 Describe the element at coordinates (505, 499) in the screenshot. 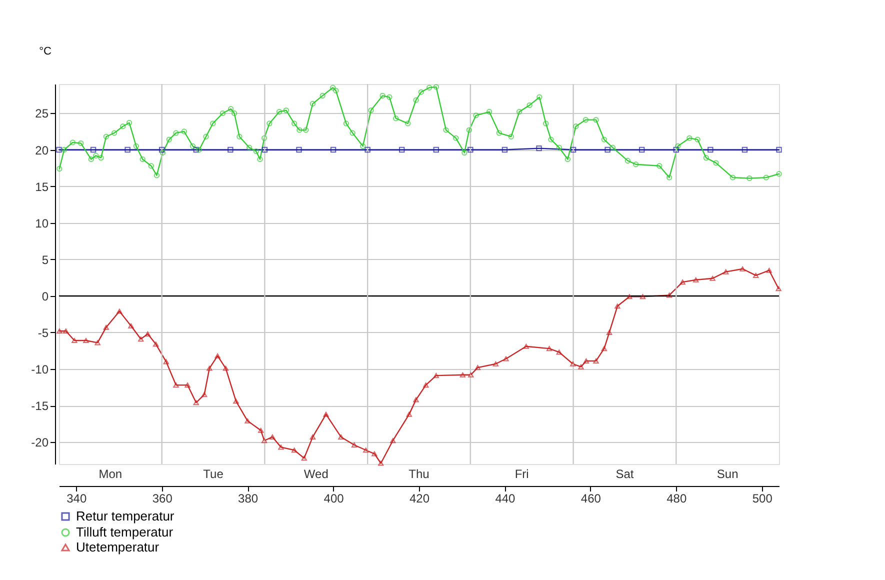

I see `x-tick-label: 440` at that location.